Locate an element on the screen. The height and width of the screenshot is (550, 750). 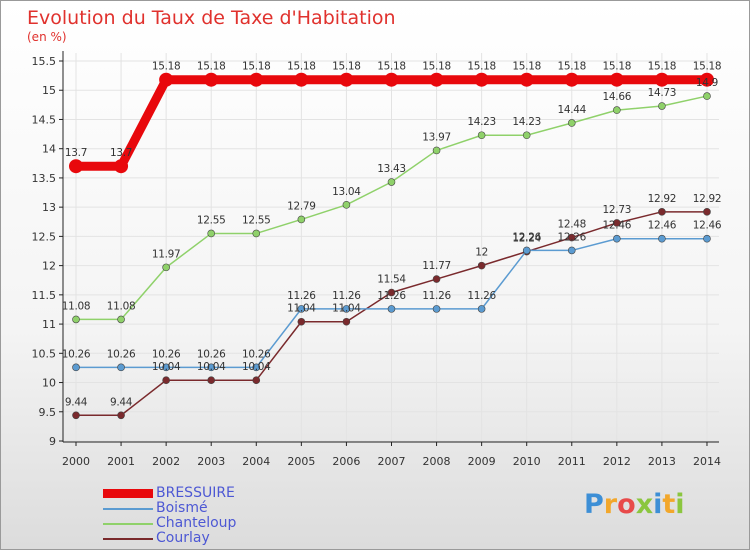
legend-label-boisme: Boismé is located at coordinates (182, 508).